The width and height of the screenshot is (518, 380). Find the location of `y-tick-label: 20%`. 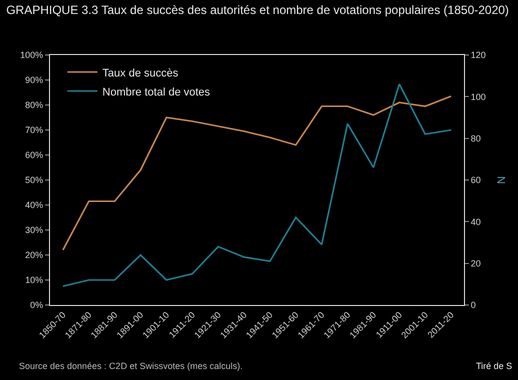

y-tick-label: 20% is located at coordinates (34, 255).